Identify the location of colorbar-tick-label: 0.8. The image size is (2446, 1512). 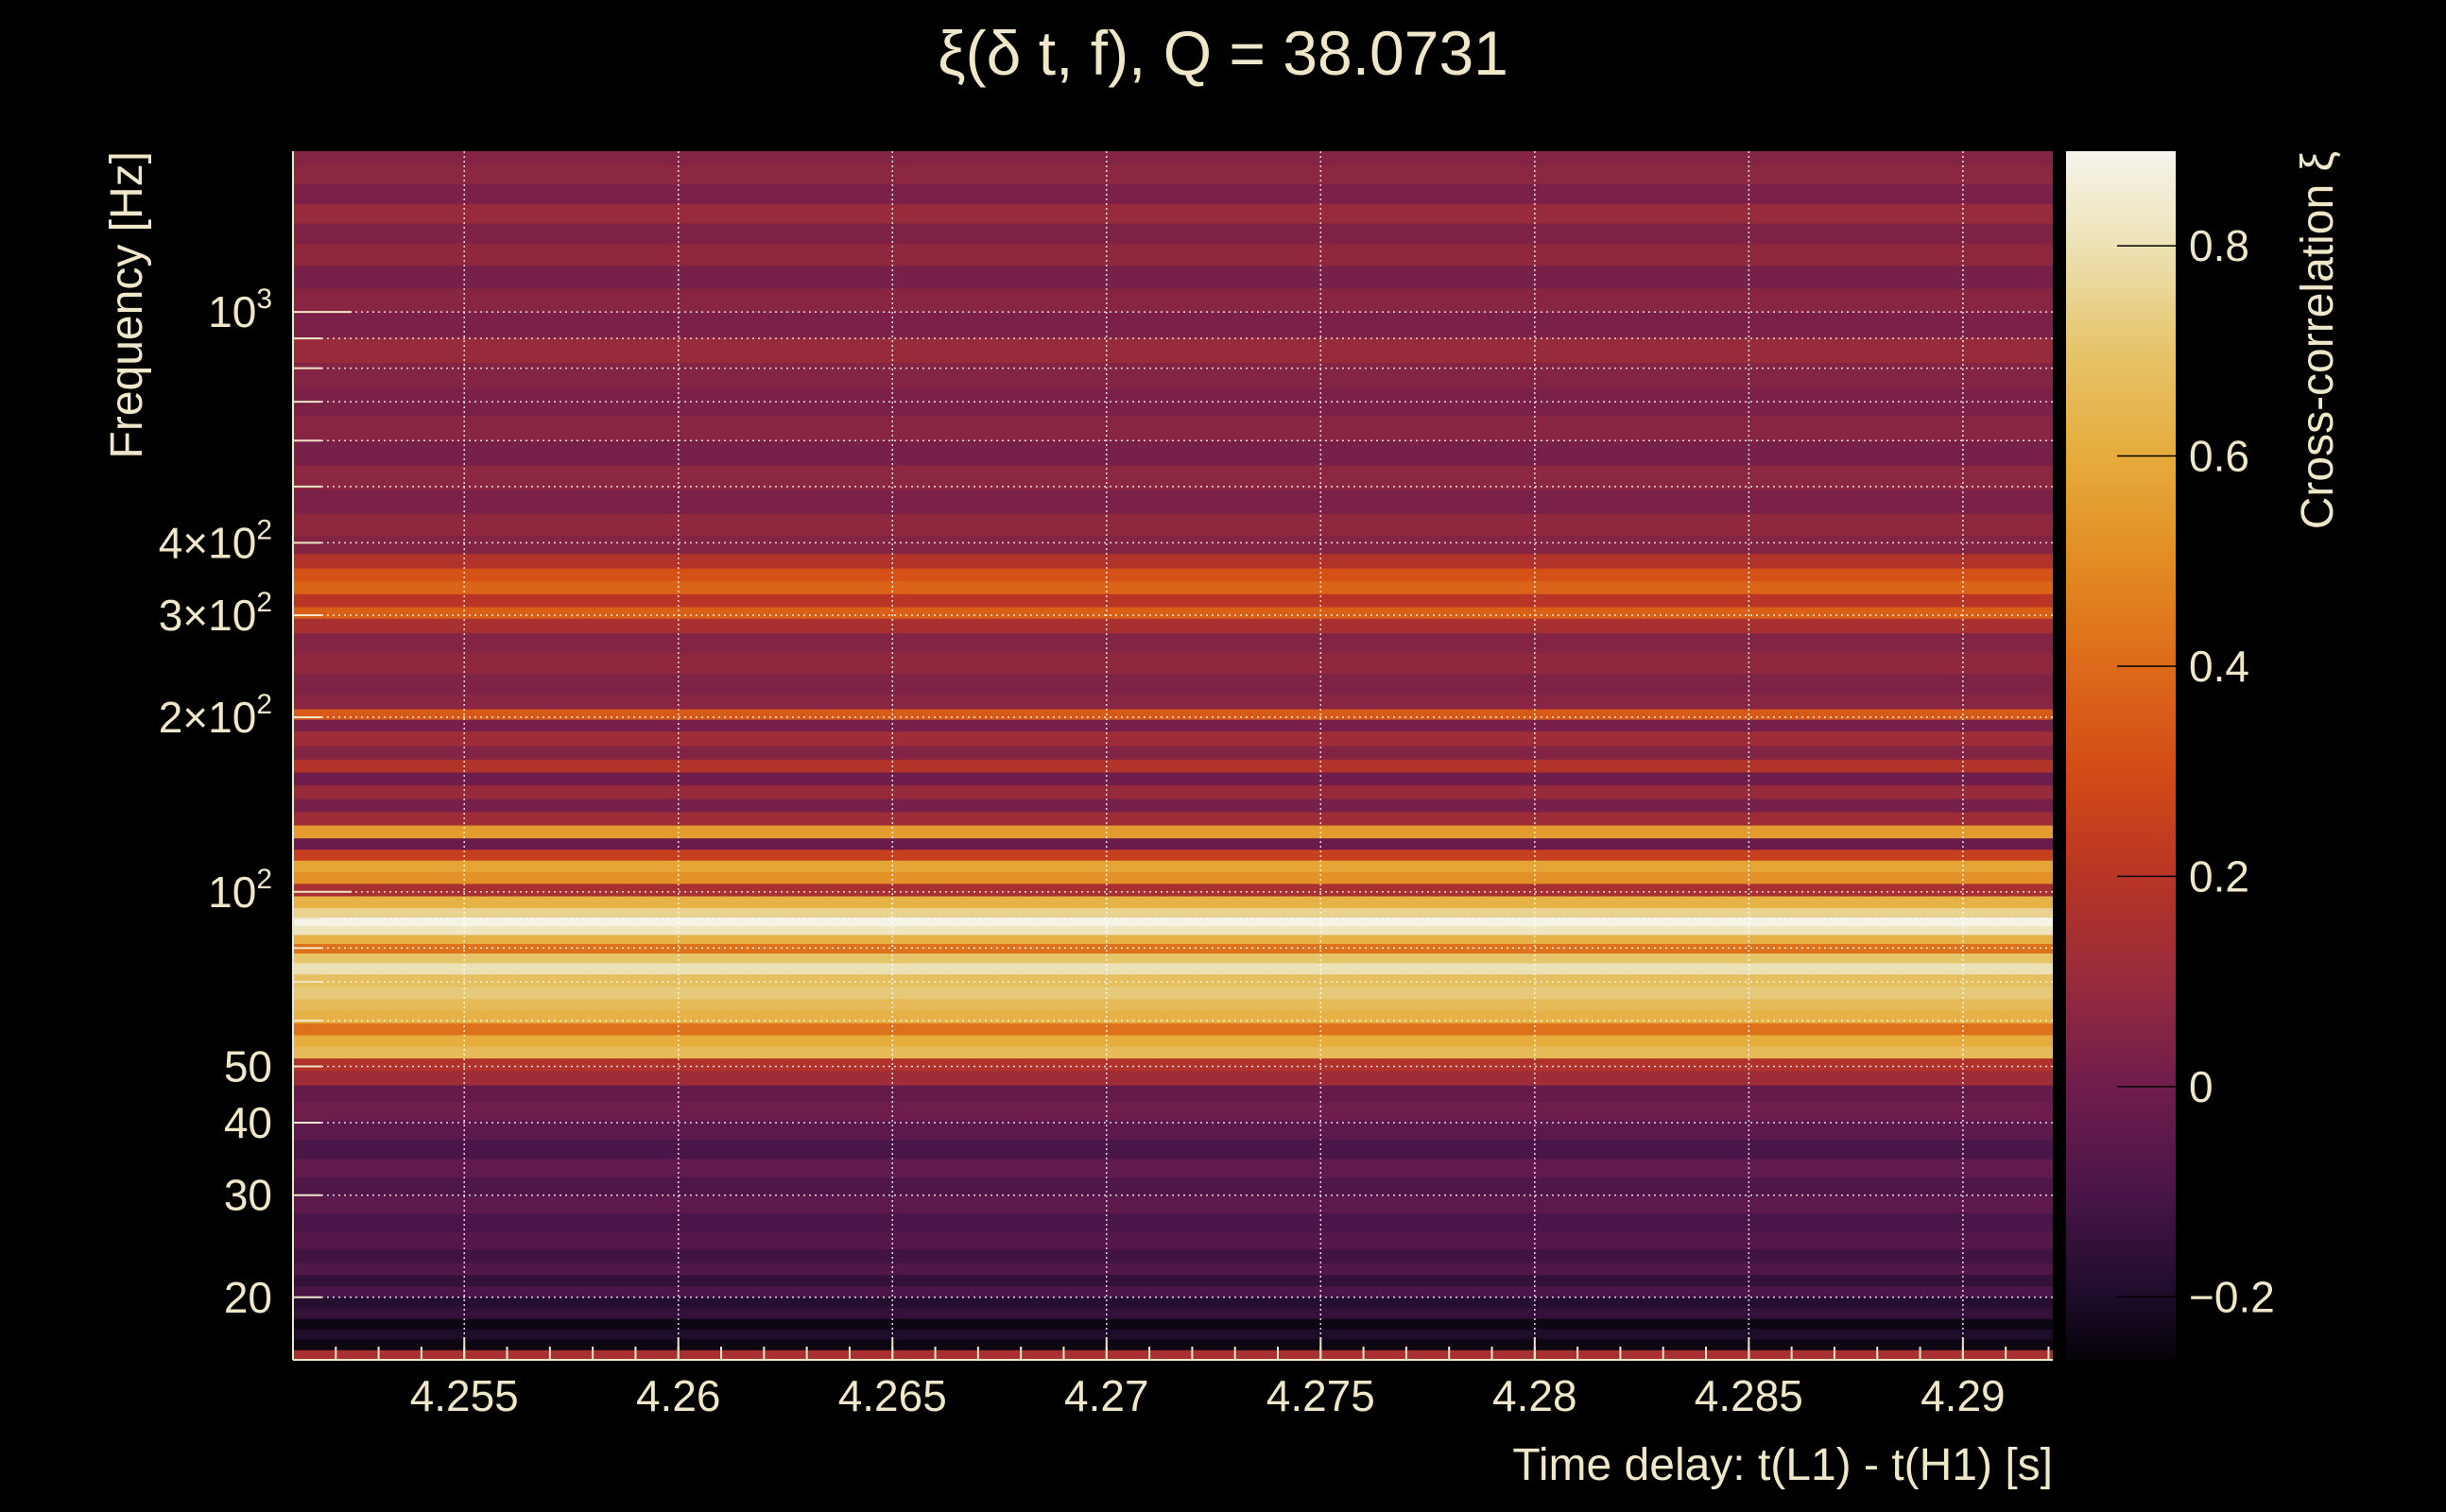
(2219, 245).